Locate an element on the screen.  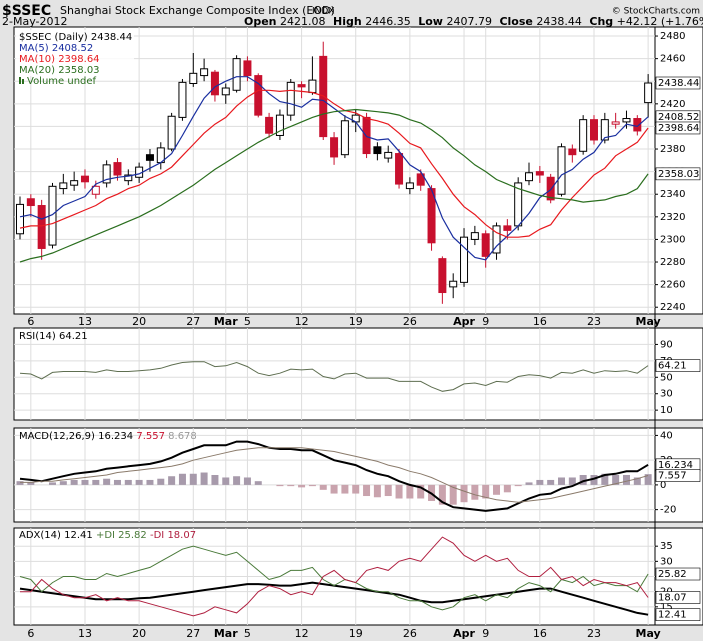
y-tick-label: 10 is located at coordinates (666, 410).